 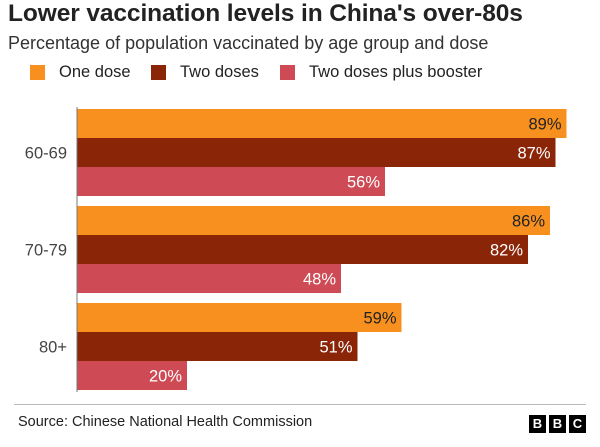 I want to click on bar-60-69-two-doses-plus-booster, so click(x=231, y=181).